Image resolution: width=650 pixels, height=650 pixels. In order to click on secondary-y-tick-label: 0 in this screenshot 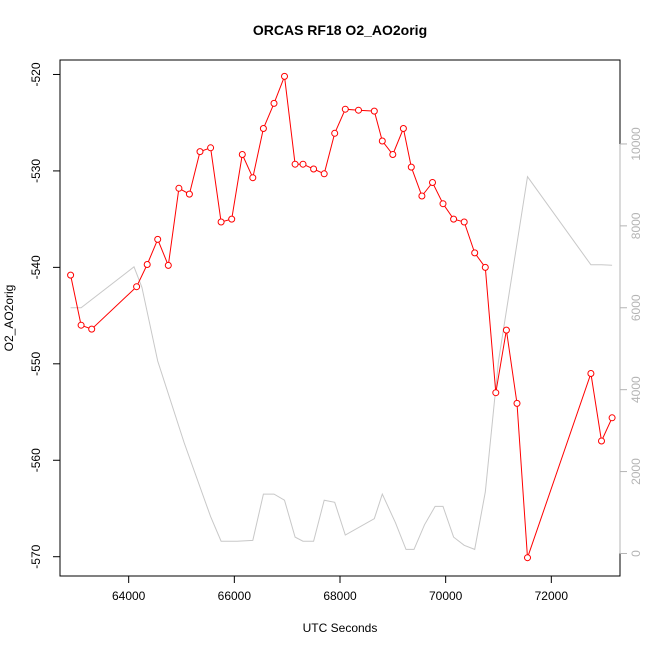, I will do `click(636, 553)`.